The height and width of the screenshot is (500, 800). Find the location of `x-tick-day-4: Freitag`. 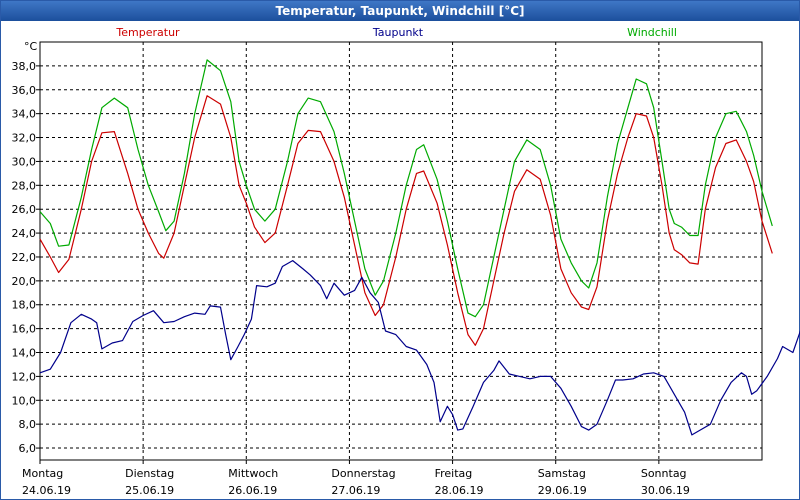

x-tick-day-4: Freitag is located at coordinates (454, 473).